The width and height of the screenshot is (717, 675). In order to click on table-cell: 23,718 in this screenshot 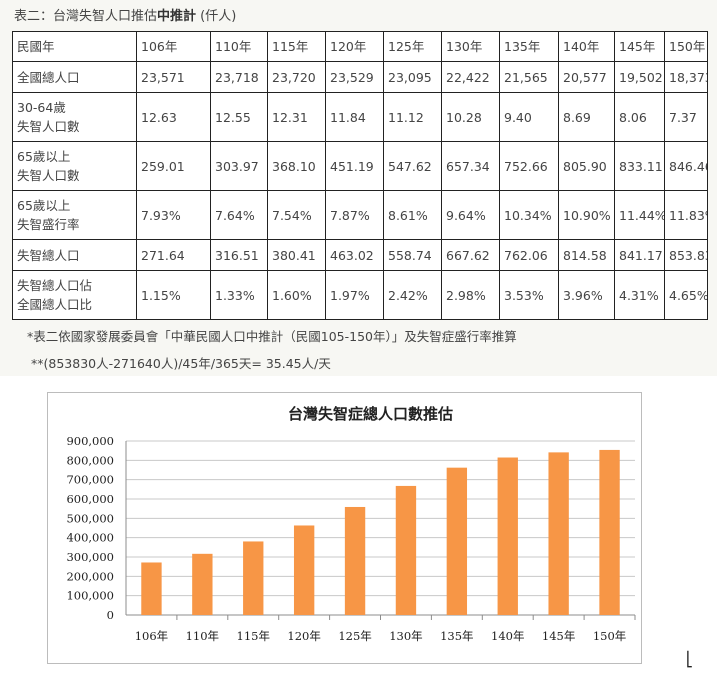, I will do `click(239, 77)`.